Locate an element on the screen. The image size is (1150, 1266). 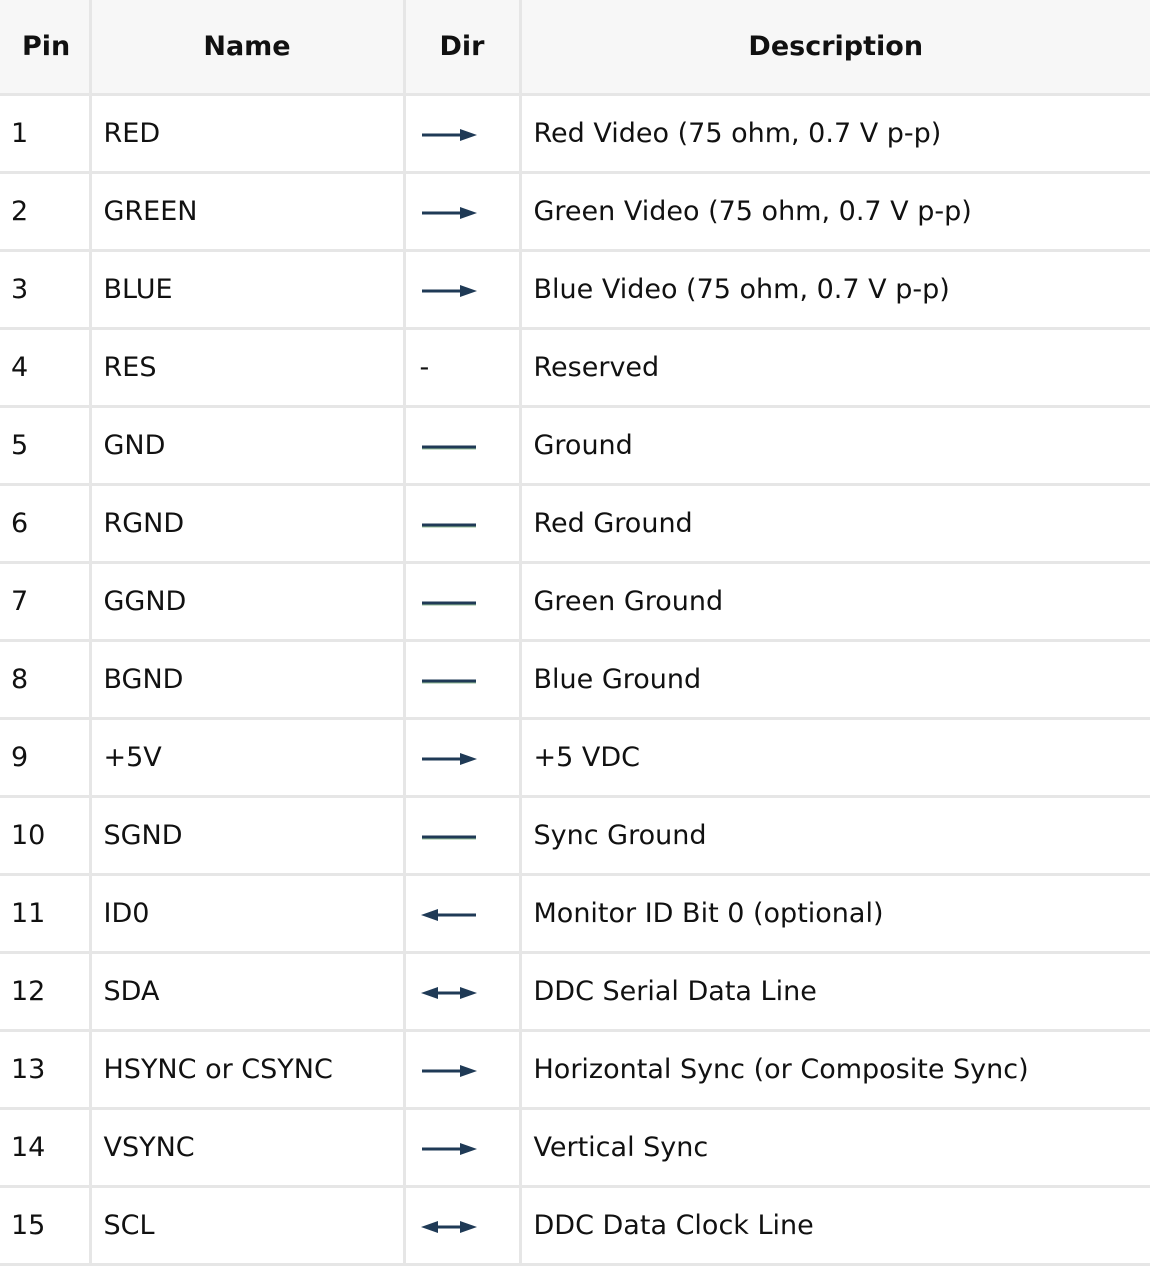
name-cell: GREEN is located at coordinates (246, 212).